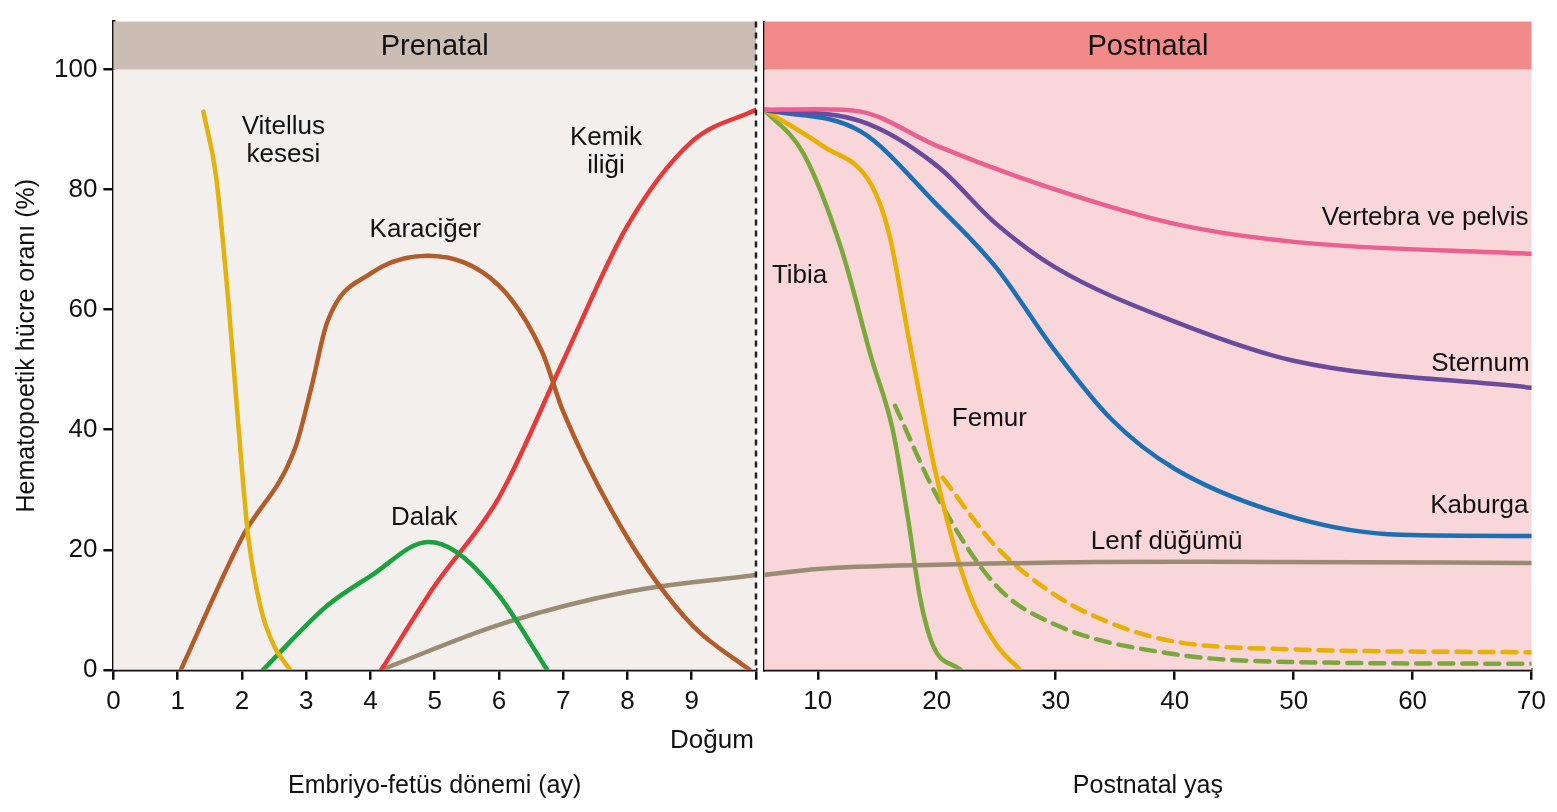 This screenshot has height=812, width=1557. Describe the element at coordinates (1147, 783) in the screenshot. I see `x-axis-title: Postnatal yaş` at that location.